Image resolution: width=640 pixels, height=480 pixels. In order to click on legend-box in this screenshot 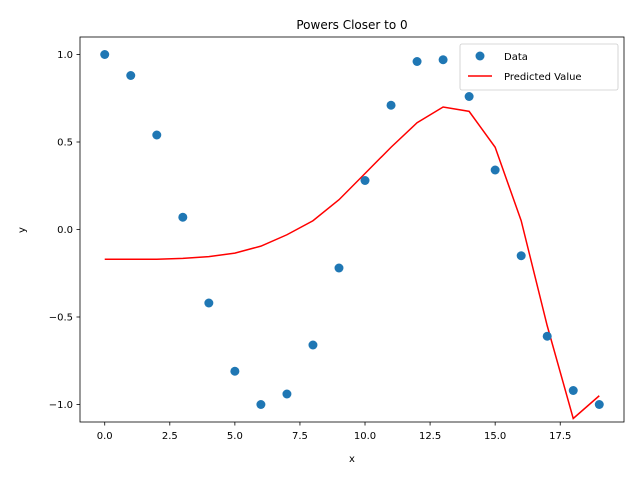, I will do `click(539, 67)`.